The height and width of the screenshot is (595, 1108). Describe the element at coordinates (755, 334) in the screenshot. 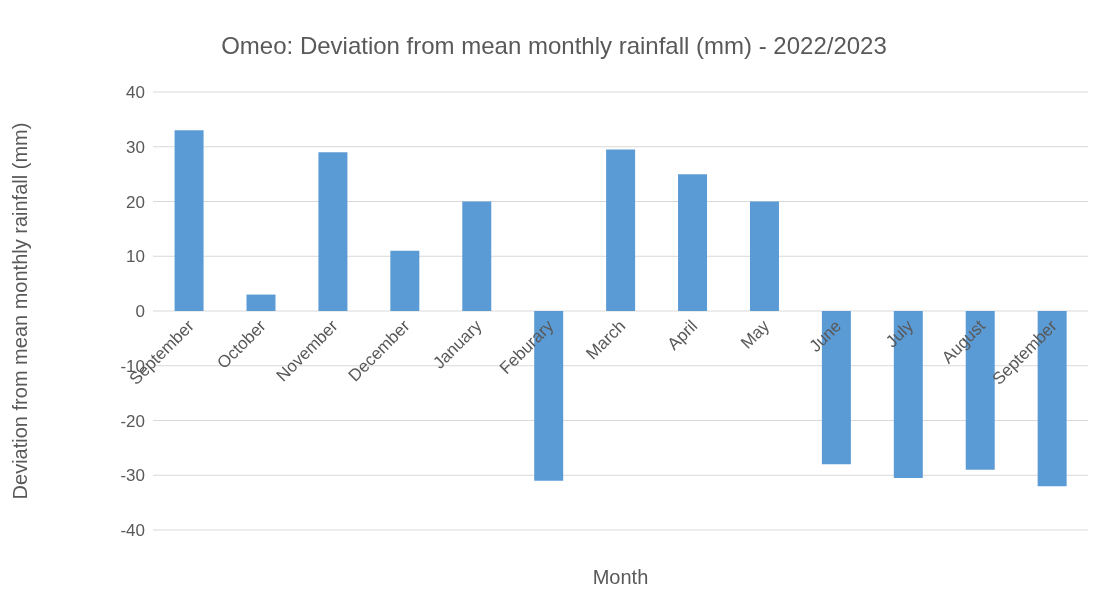

I see `x-tick-label: May` at that location.